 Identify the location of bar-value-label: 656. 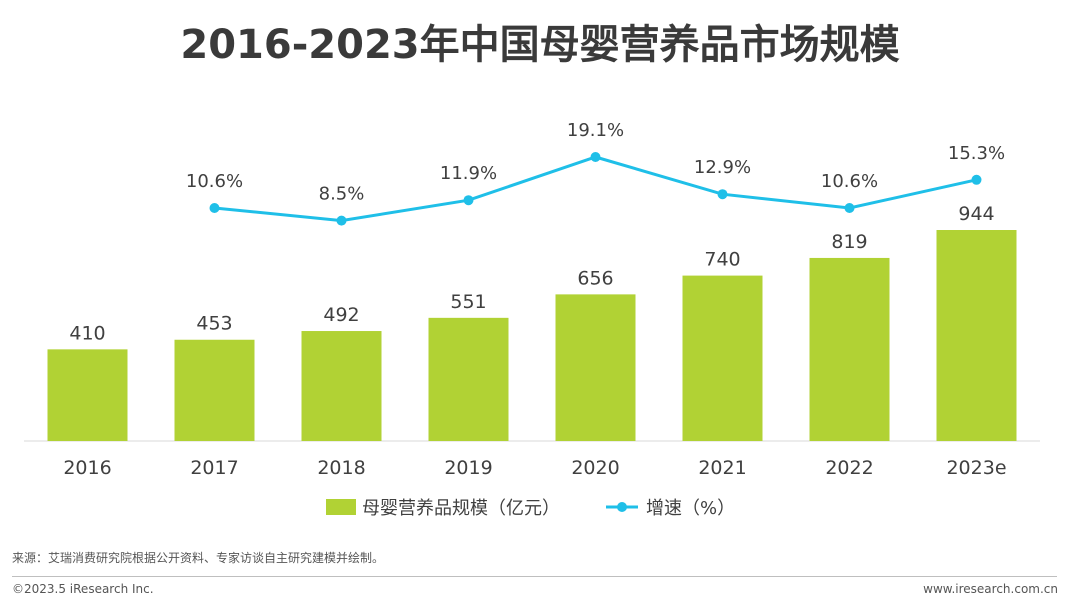
(595, 278).